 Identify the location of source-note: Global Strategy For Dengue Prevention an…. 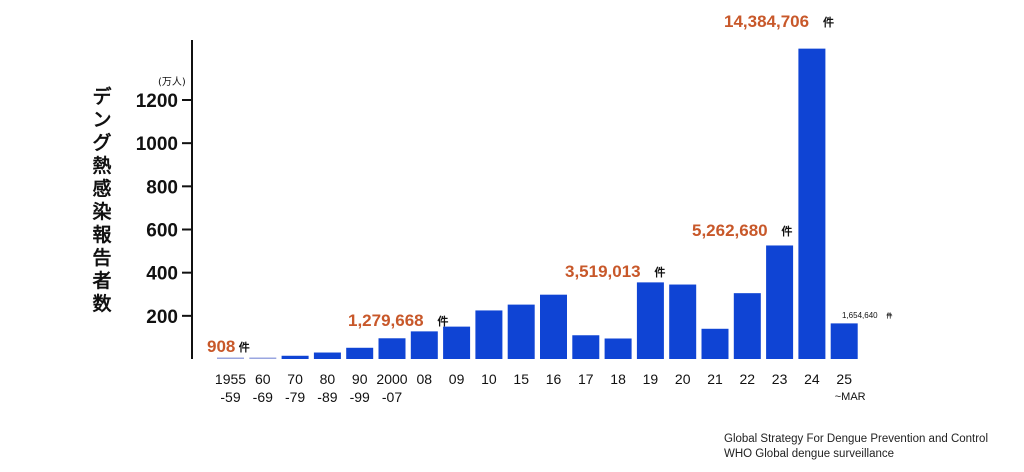
(856, 447).